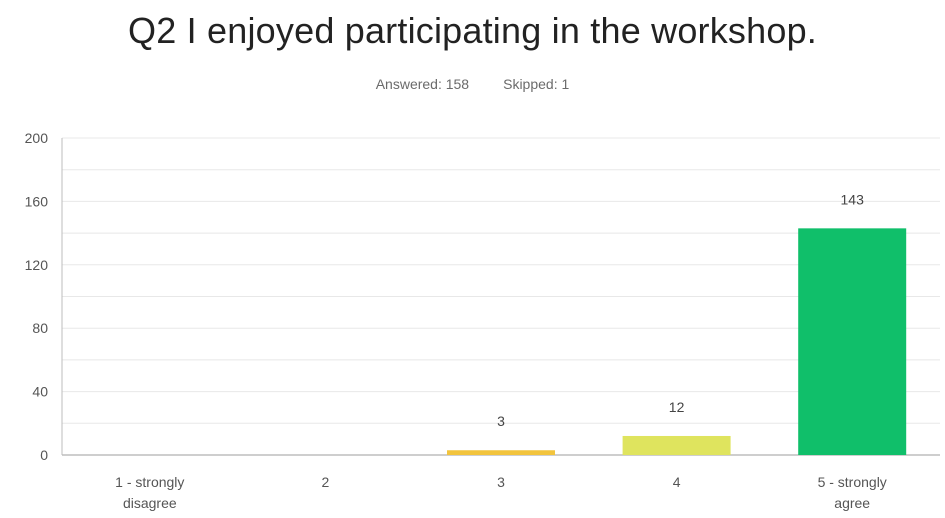  Describe the element at coordinates (852, 492) in the screenshot. I see `x-tick-label: 5 - strongly agree` at that location.